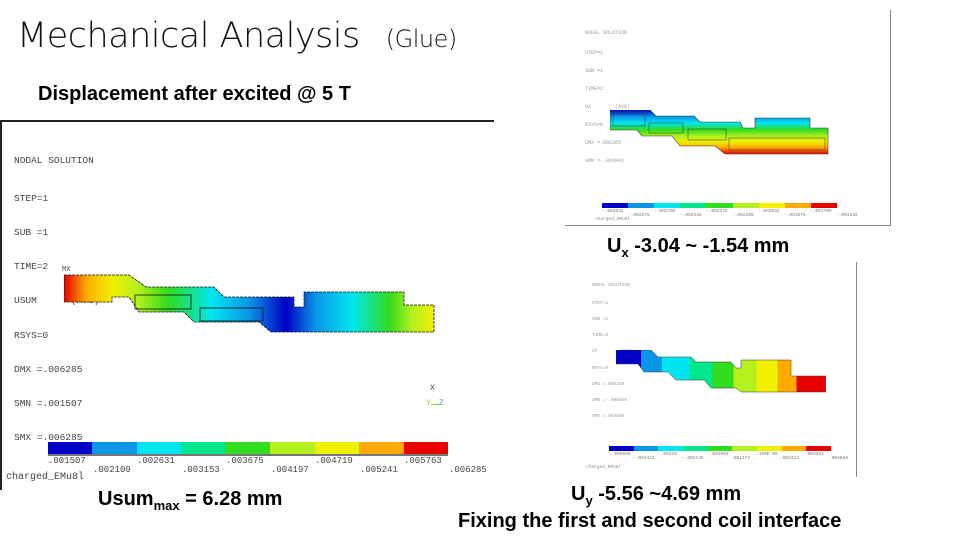 The height and width of the screenshot is (540, 960). Describe the element at coordinates (639, 215) in the screenshot. I see `tick: -.002875` at that location.